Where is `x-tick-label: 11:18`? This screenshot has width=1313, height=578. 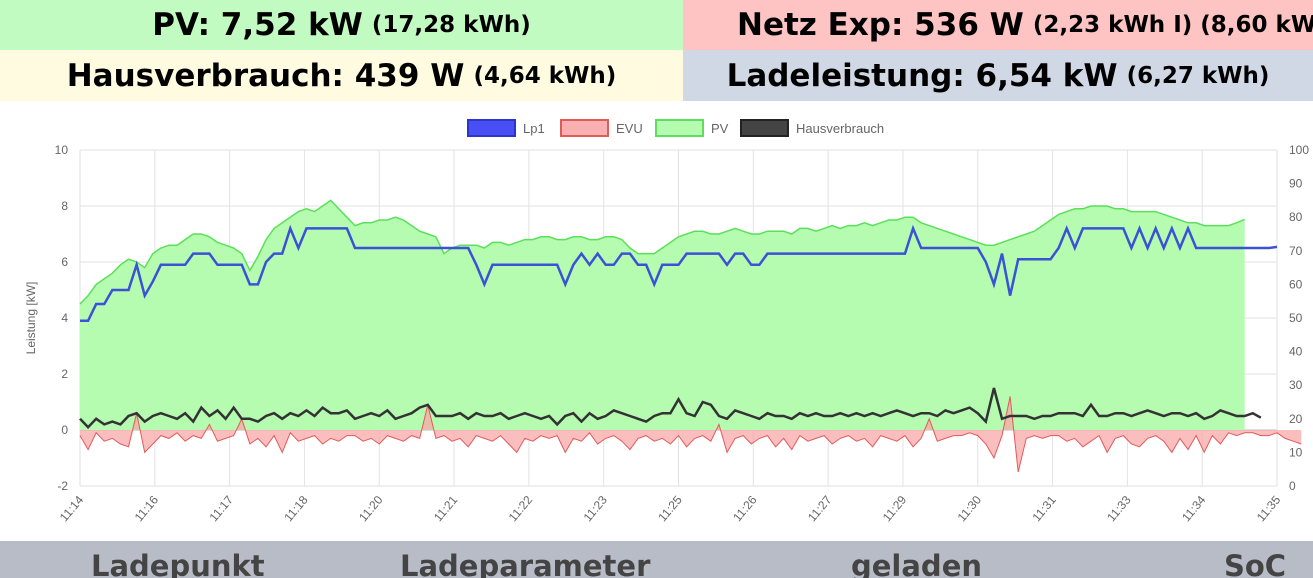 x-tick-label: 11:18 is located at coordinates (296, 509).